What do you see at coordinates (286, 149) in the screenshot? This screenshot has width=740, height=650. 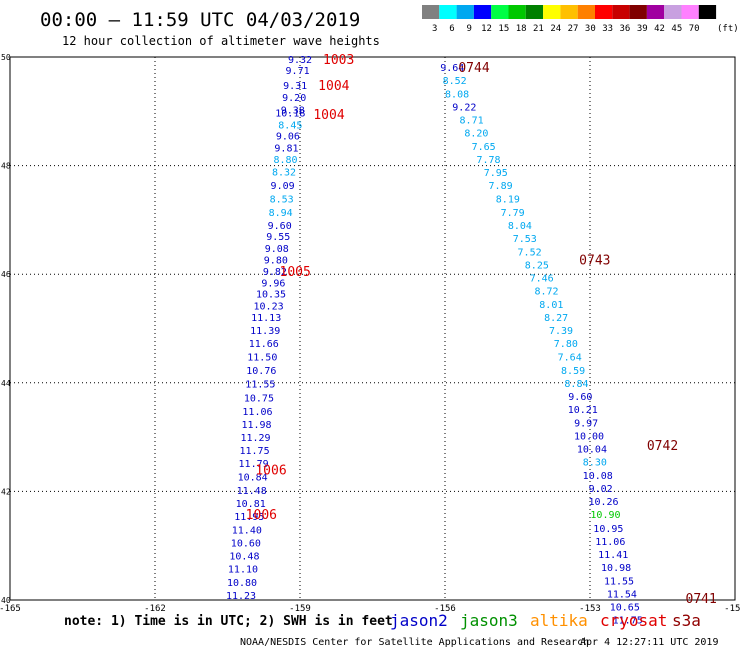 I see `wave-height-value: 9.81` at bounding box center [286, 149].